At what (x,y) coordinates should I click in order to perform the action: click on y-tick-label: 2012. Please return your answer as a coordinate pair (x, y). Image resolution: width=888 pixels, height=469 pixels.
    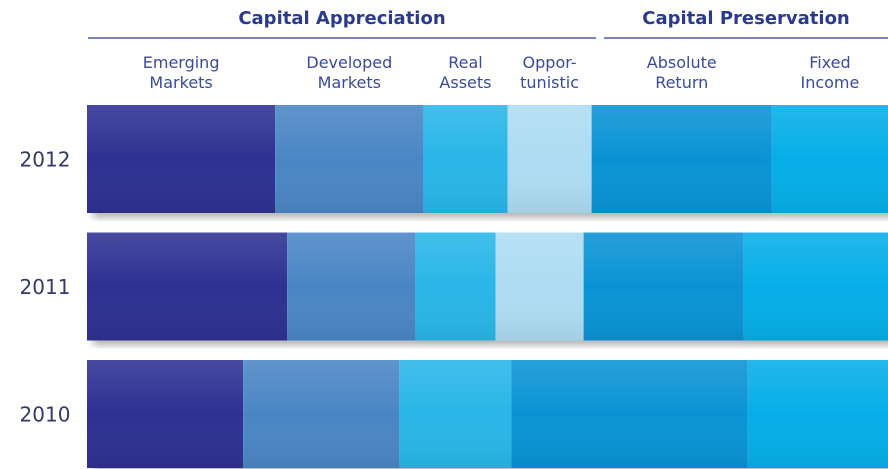
    Looking at the image, I should click on (45, 160).